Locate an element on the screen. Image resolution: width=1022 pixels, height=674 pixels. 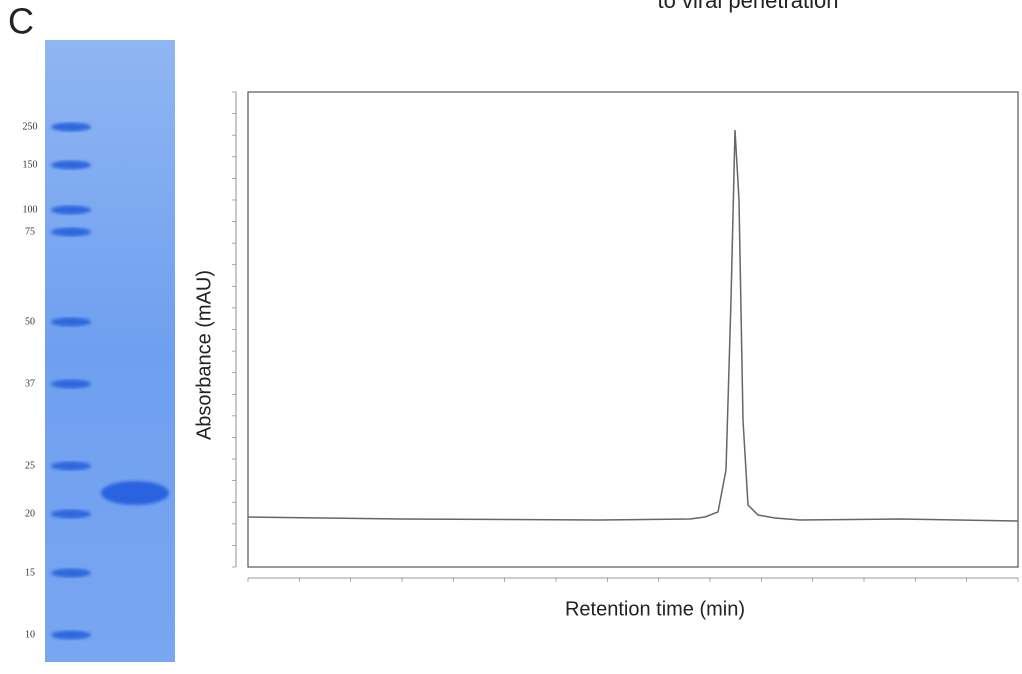
y-axis-label: Absorbance (mAU) is located at coordinates (204, 355).